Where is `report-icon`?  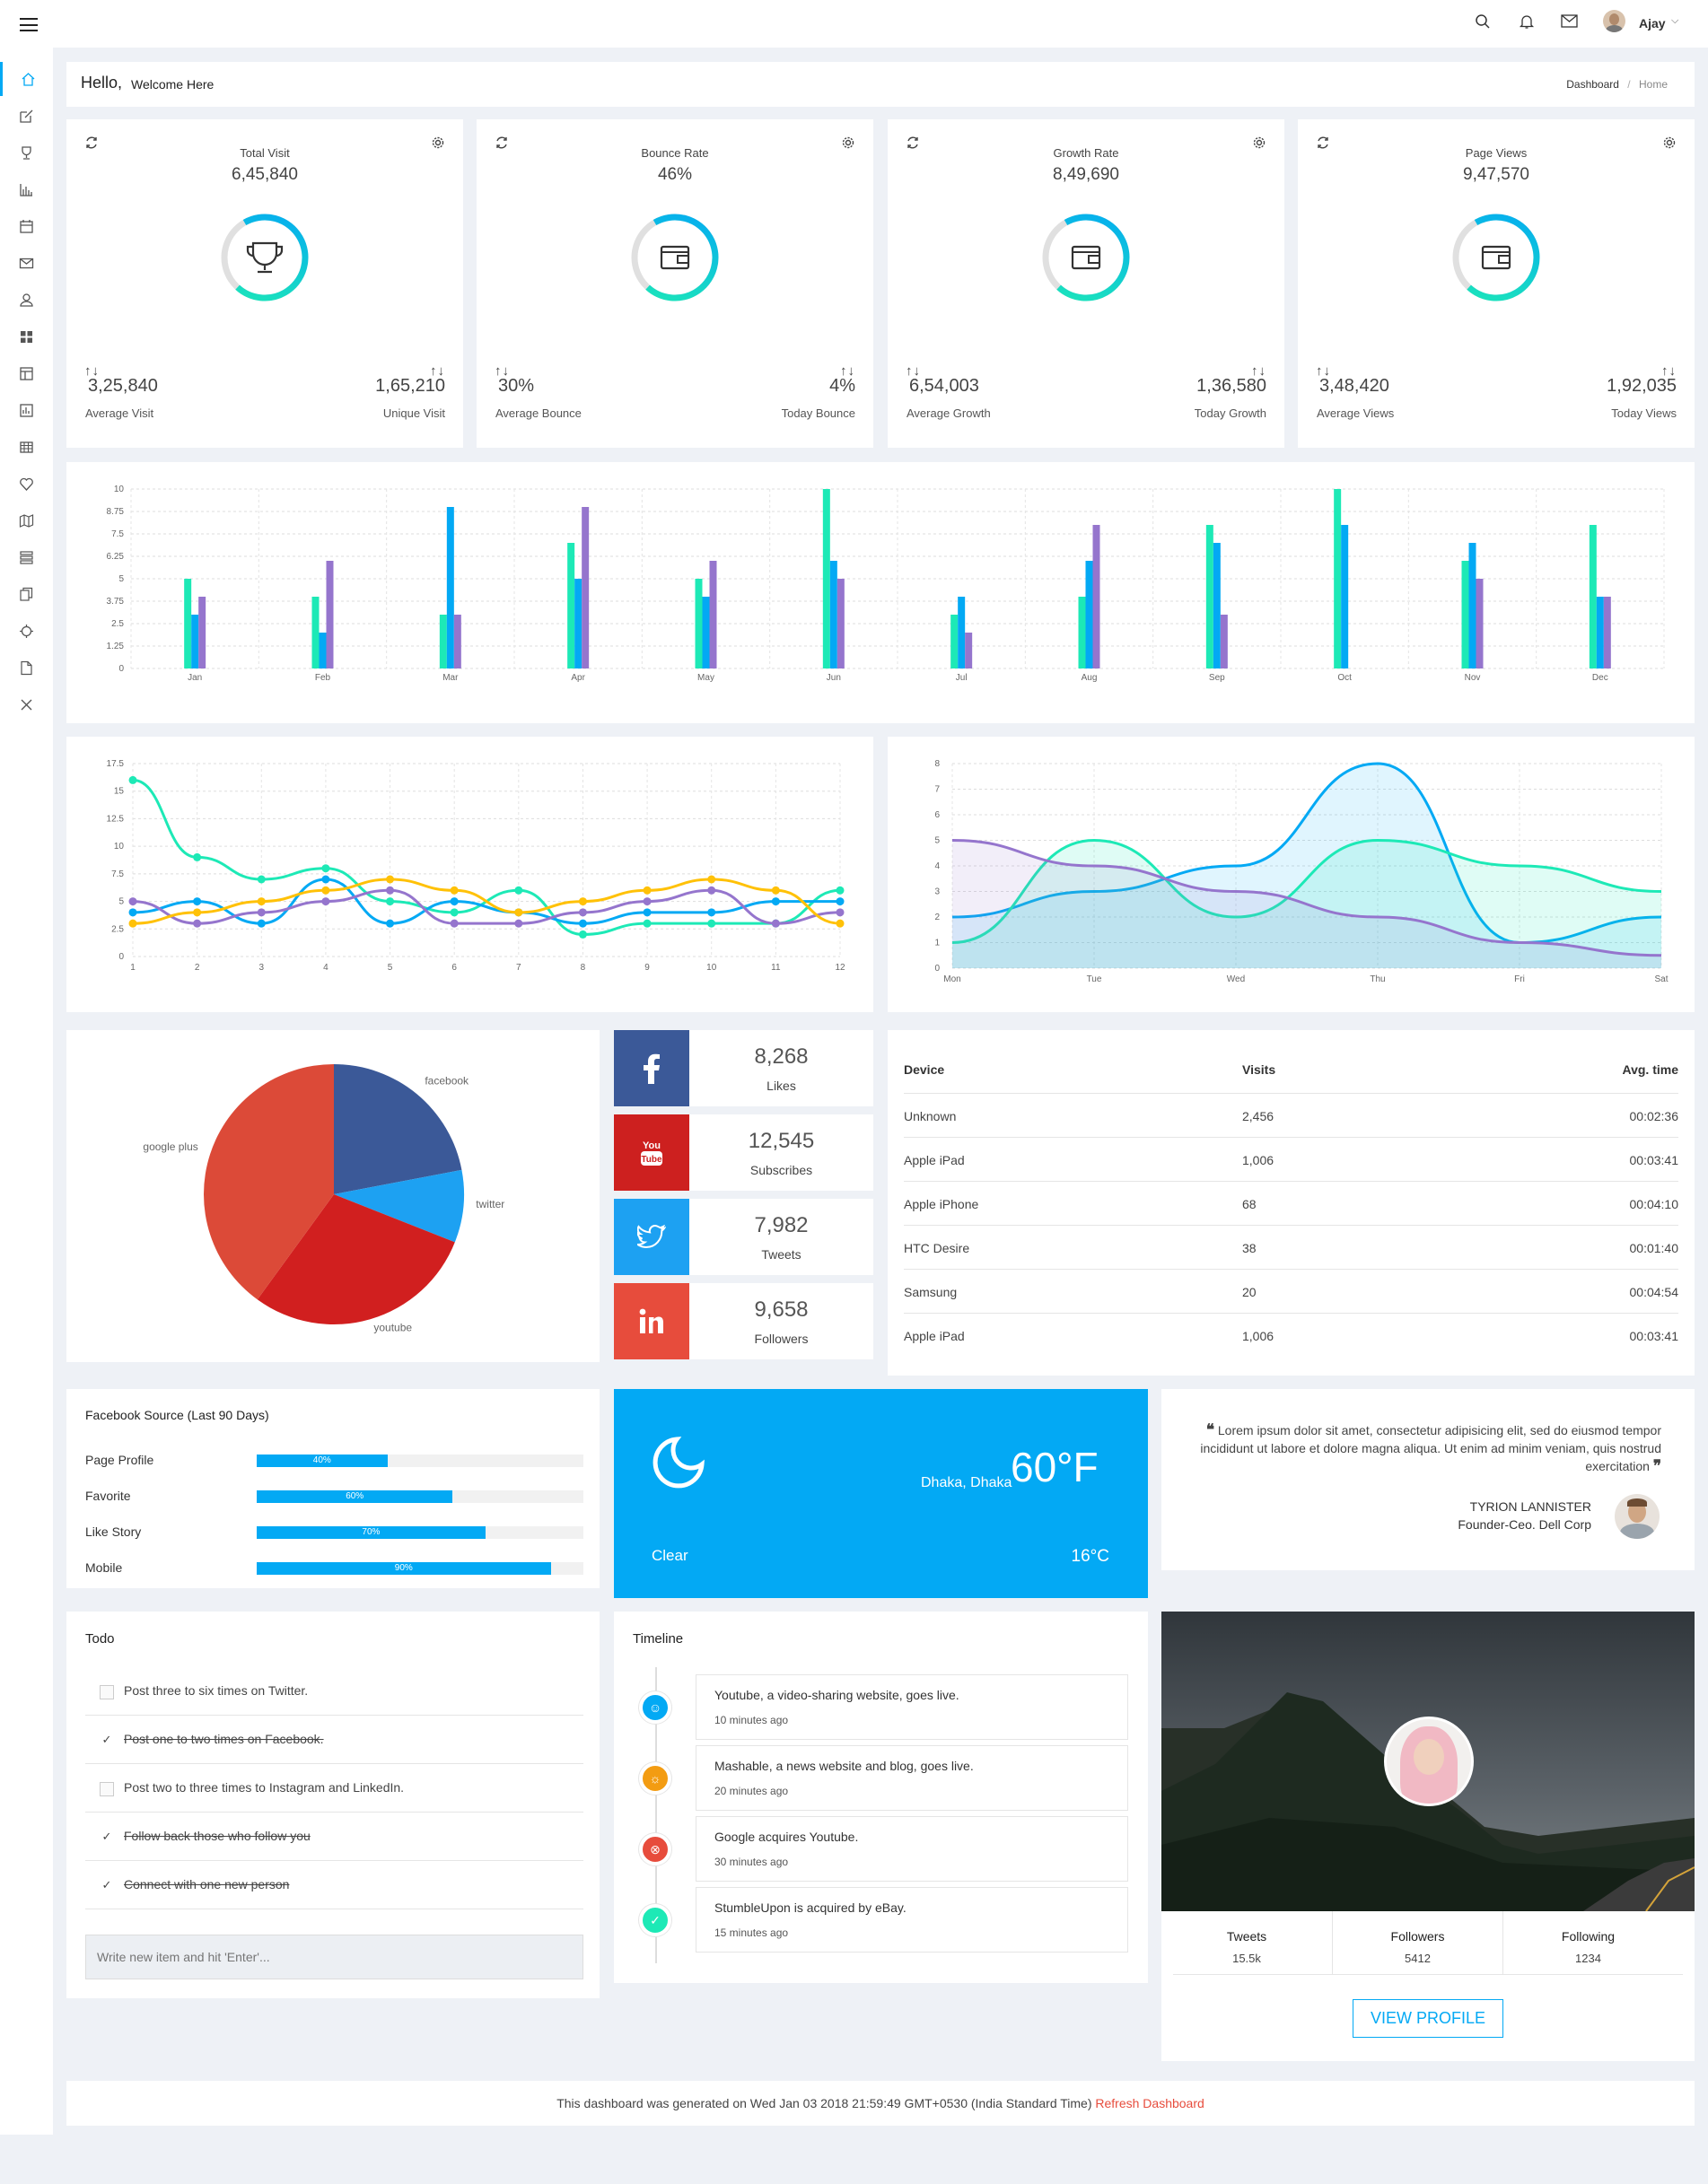
report-icon is located at coordinates (27, 410).